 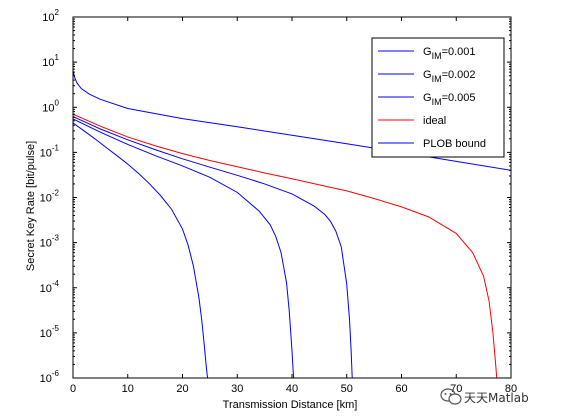 I want to click on x-axis-label: Transmission Distance [km], so click(x=290, y=405).